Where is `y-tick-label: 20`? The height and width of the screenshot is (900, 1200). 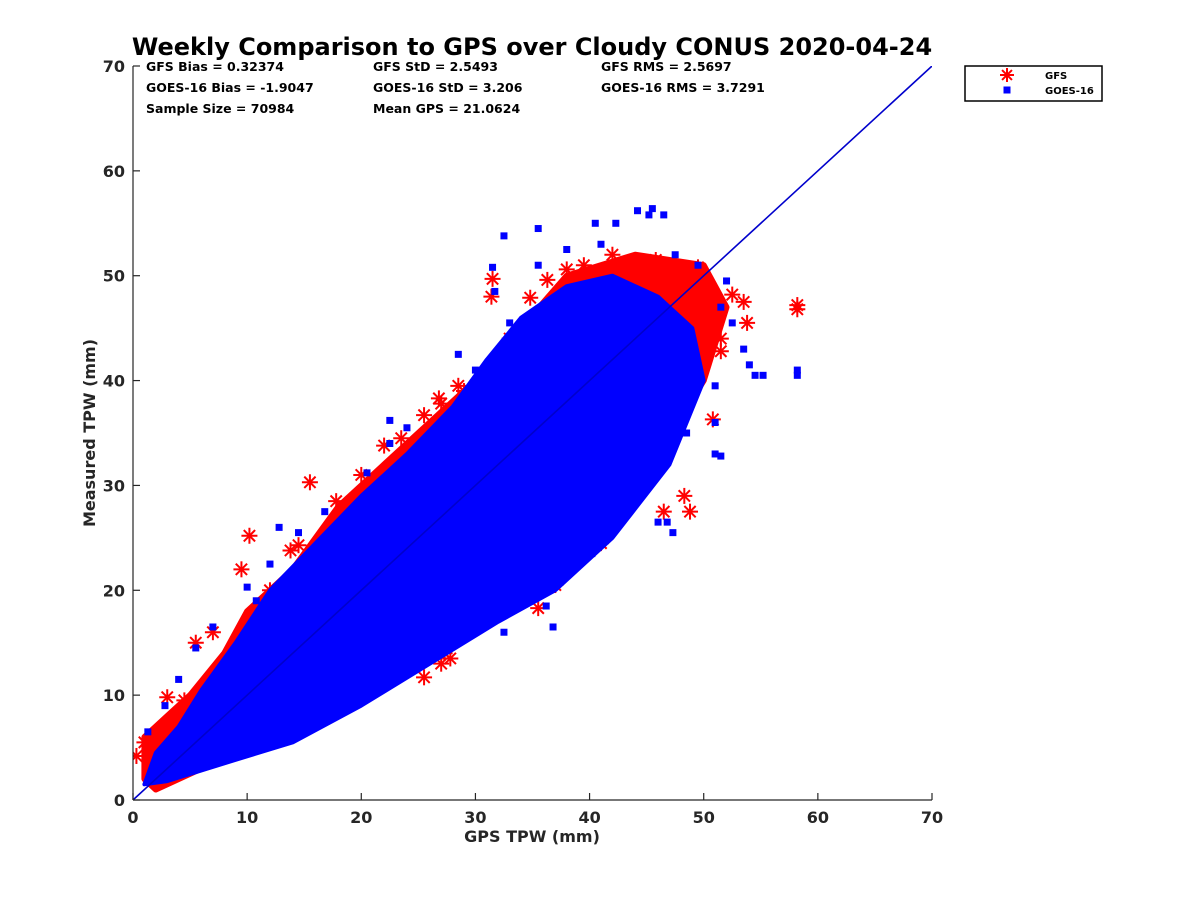
y-tick-label: 20 is located at coordinates (114, 590).